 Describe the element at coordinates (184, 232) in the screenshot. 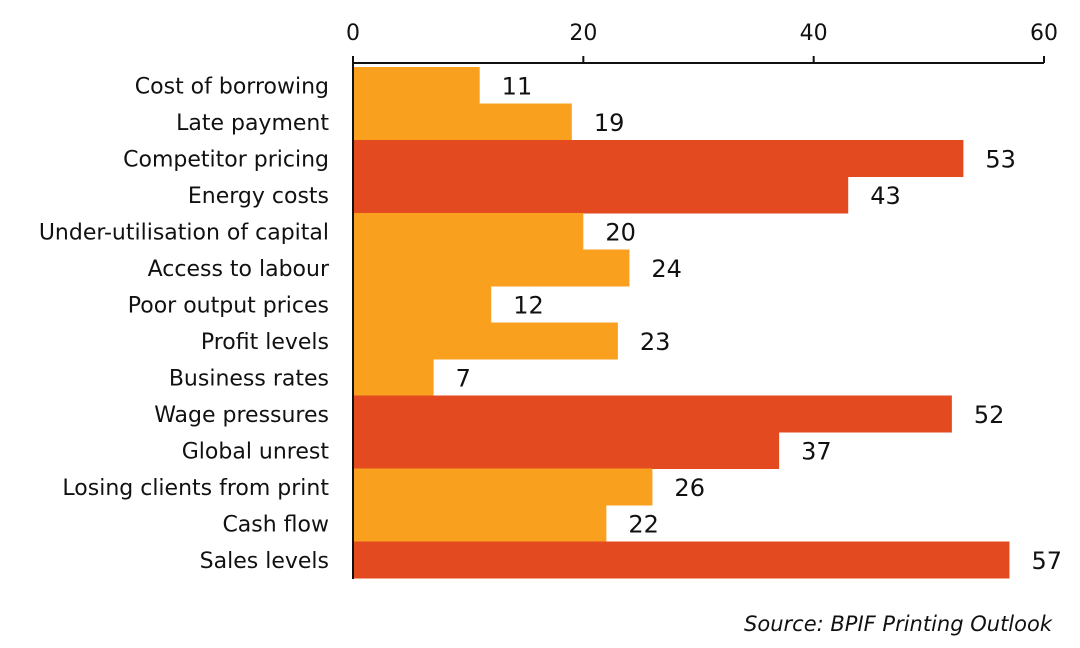

I see `category-label: Under-utilisation of capital` at that location.